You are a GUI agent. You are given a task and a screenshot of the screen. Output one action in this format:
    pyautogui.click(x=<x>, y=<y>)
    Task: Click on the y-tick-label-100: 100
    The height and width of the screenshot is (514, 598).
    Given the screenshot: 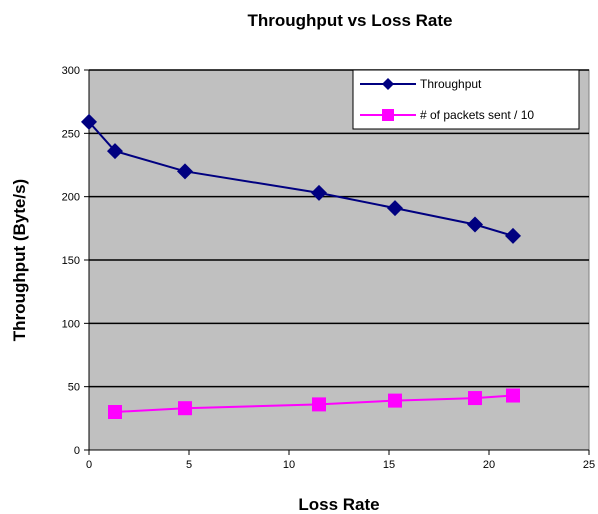 What is the action you would take?
    pyautogui.click(x=71, y=324)
    